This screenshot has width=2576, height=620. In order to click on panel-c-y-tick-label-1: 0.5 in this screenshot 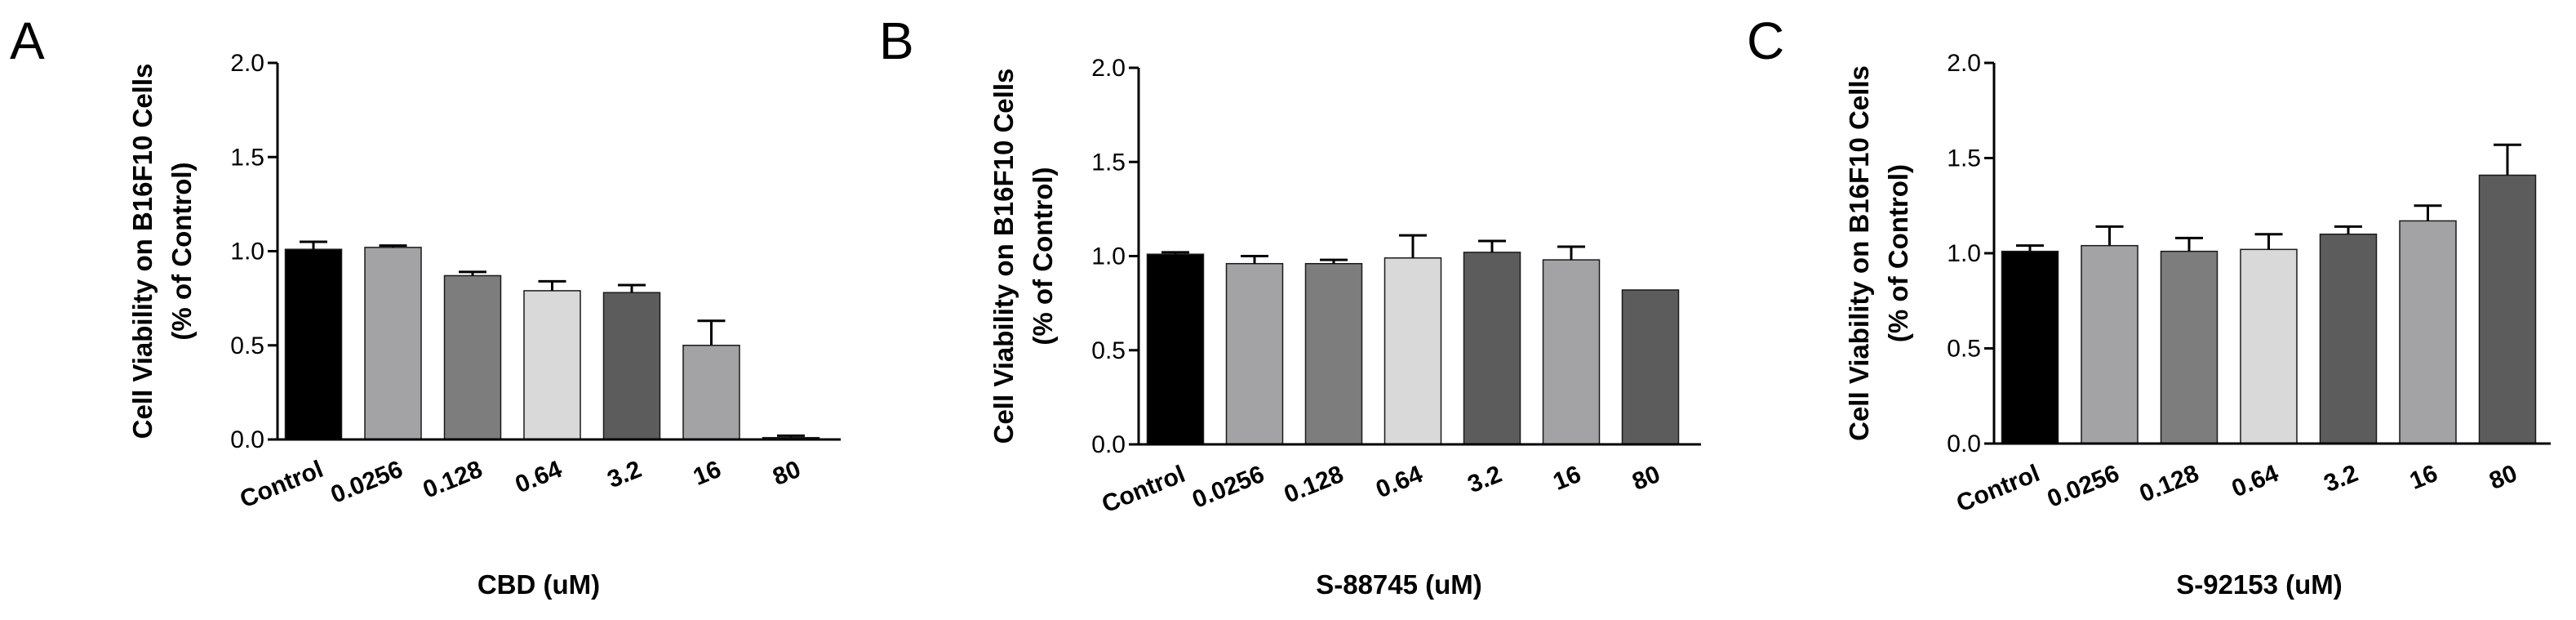, I will do `click(1964, 349)`.